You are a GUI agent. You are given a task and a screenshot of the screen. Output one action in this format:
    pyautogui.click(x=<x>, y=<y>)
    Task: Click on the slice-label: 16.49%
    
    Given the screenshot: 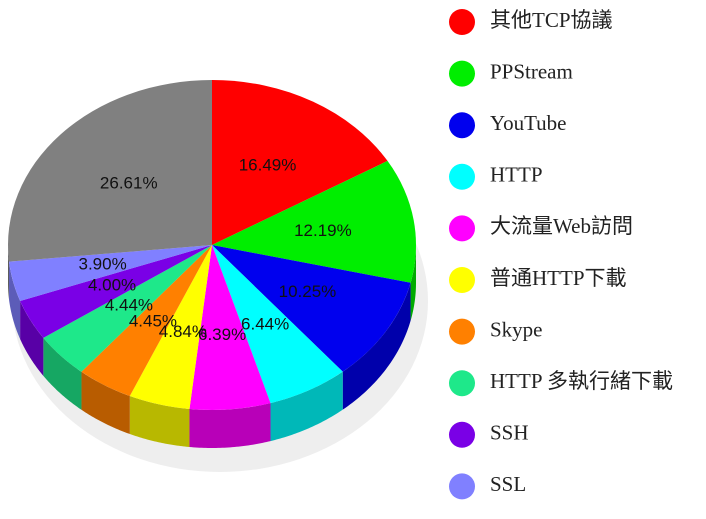 What is the action you would take?
    pyautogui.click(x=268, y=165)
    